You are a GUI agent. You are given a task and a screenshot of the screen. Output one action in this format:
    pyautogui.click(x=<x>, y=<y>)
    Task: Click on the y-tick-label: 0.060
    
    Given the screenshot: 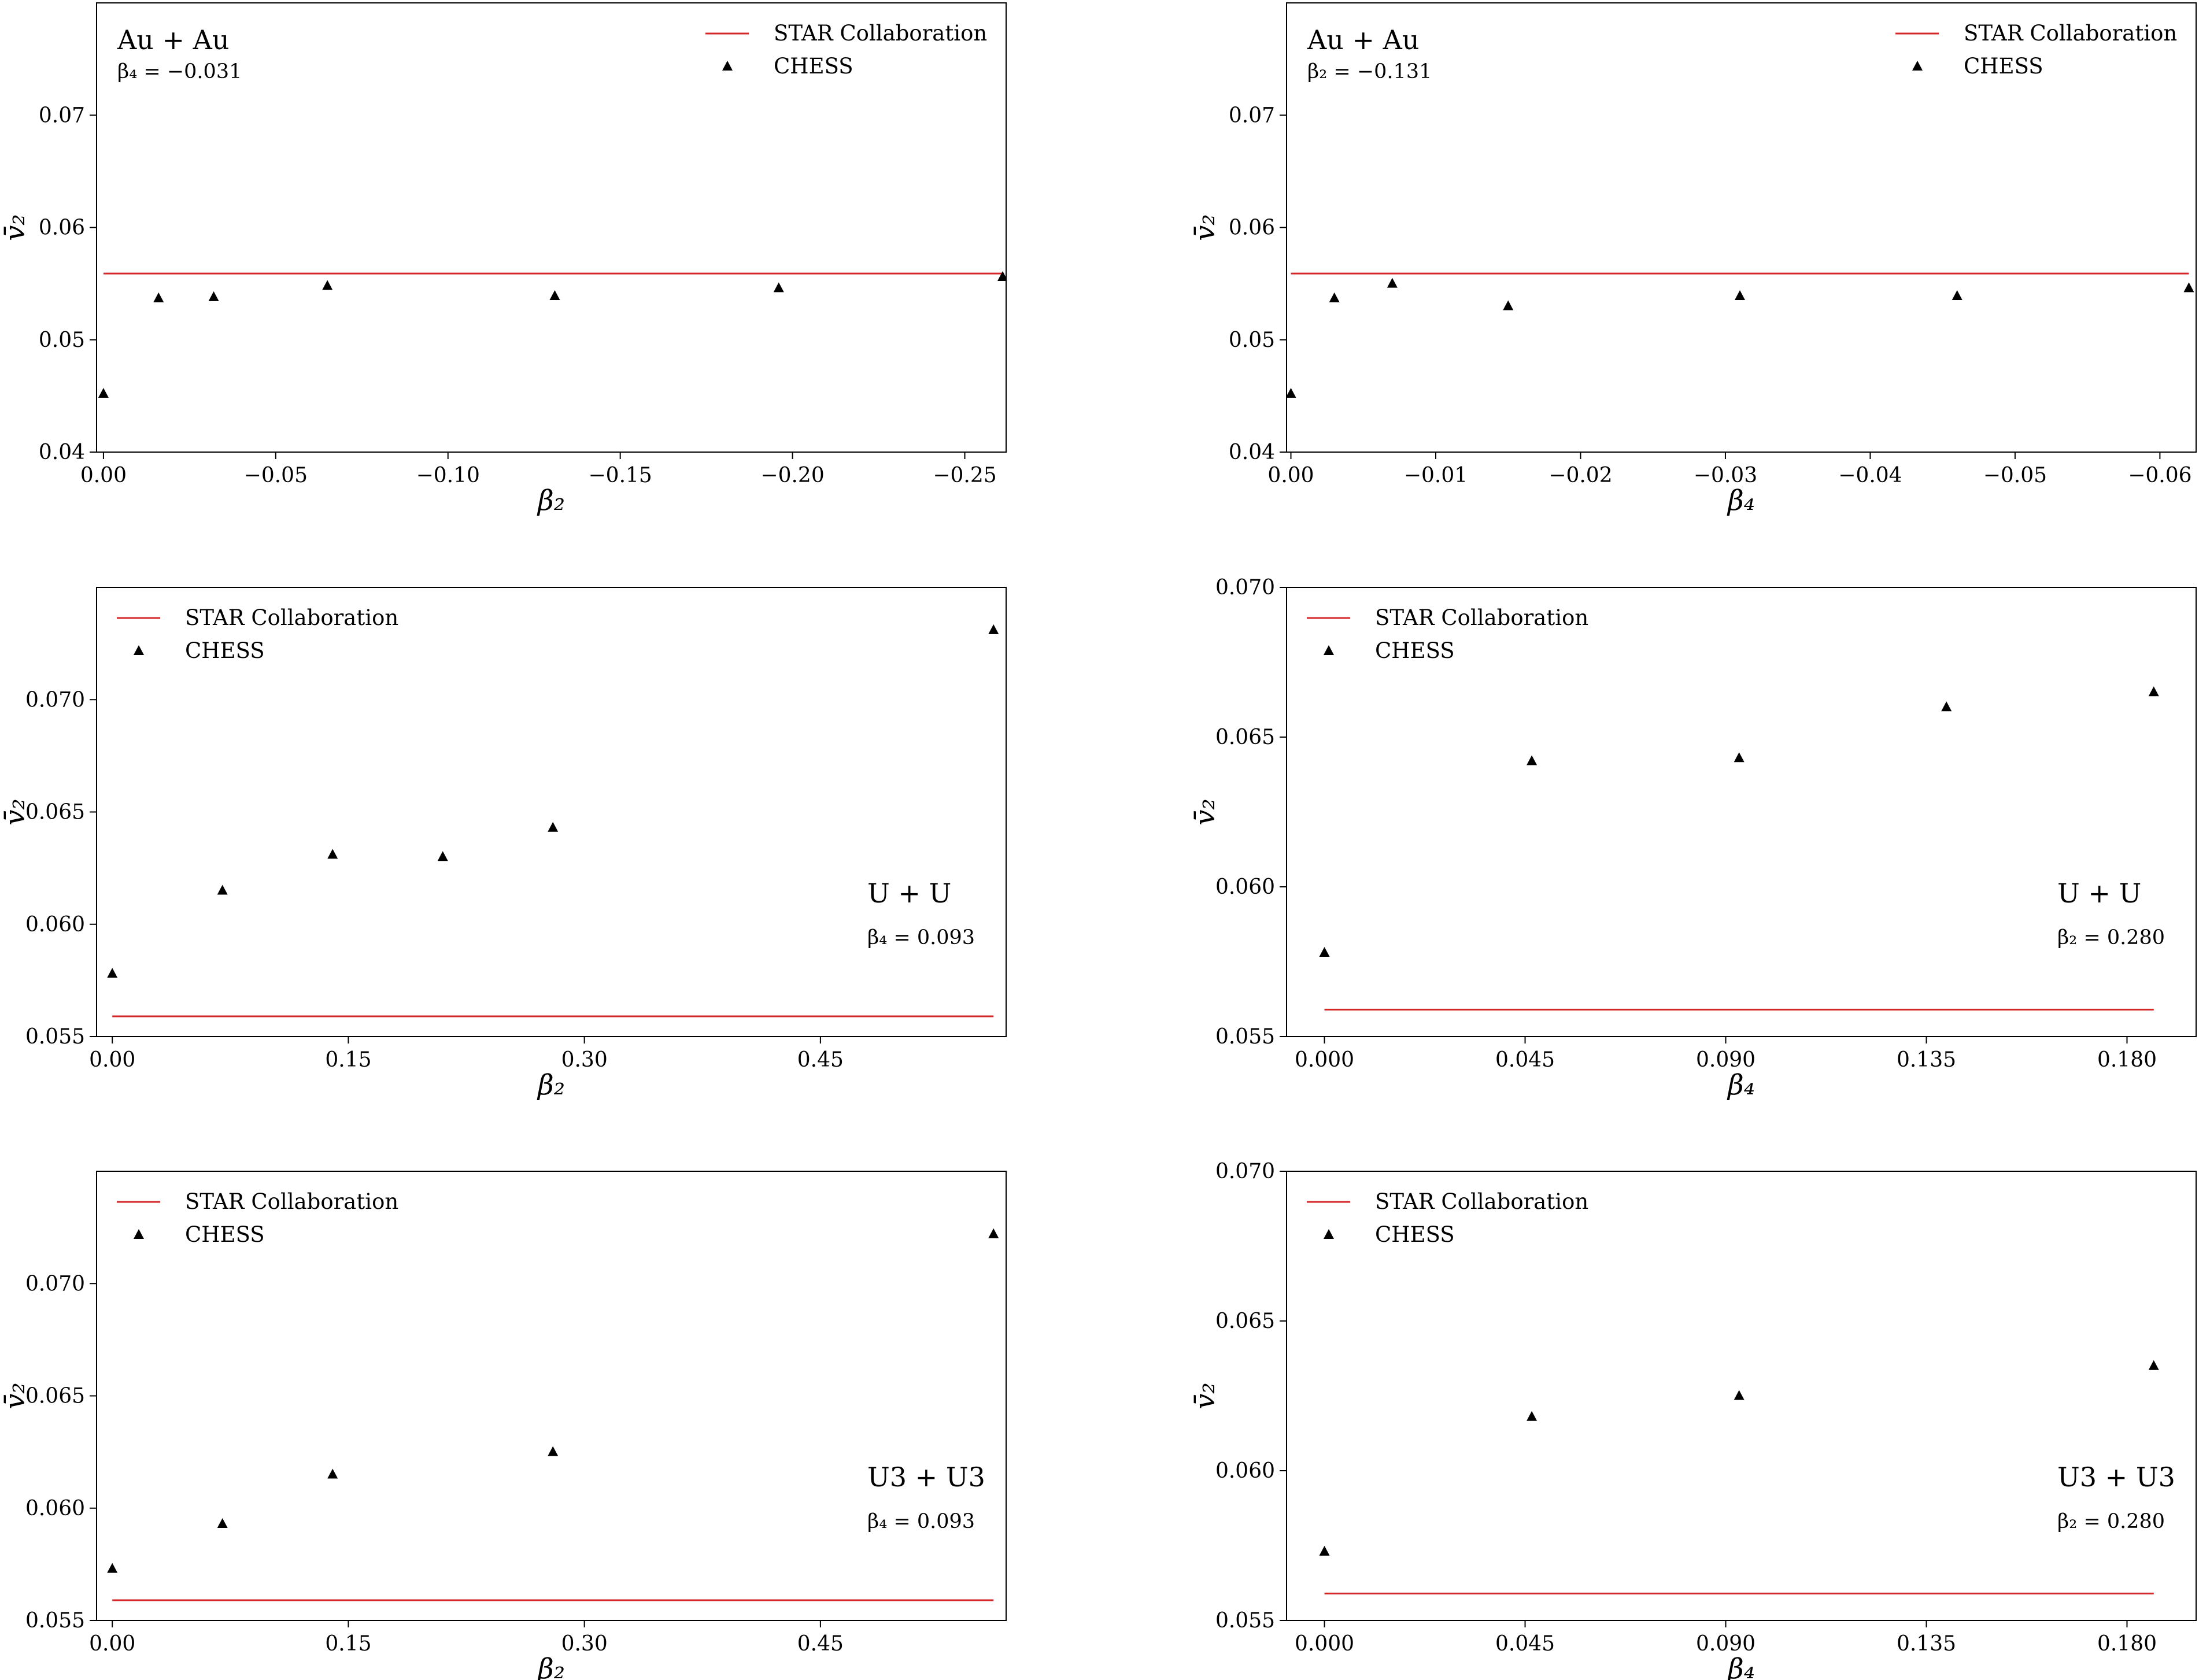 What is the action you would take?
    pyautogui.click(x=55, y=1508)
    